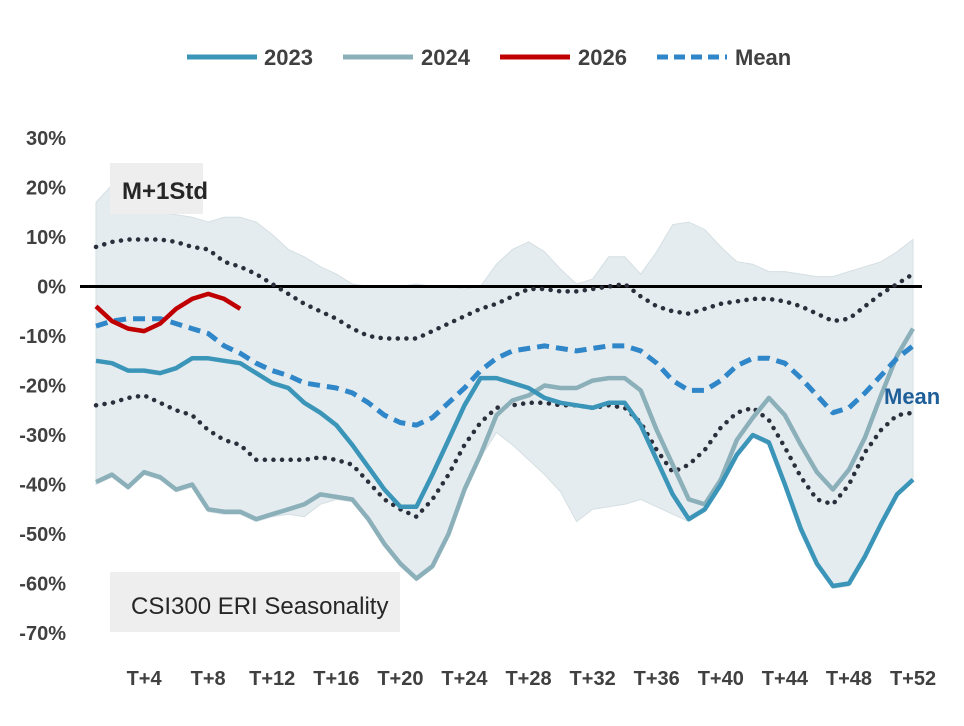 The height and width of the screenshot is (726, 964). Describe the element at coordinates (528, 679) in the screenshot. I see `x-tick-label: T+28` at that location.